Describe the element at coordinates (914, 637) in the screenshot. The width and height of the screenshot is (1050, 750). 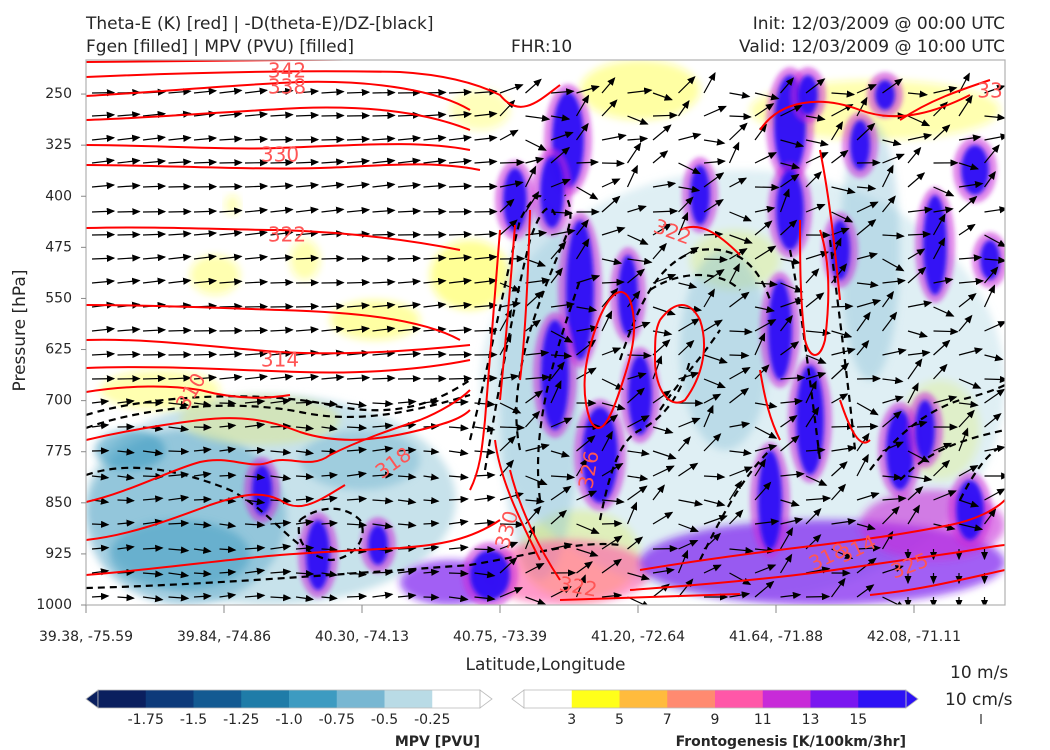
I see `x-tick-label: 42.08, -71.11` at that location.